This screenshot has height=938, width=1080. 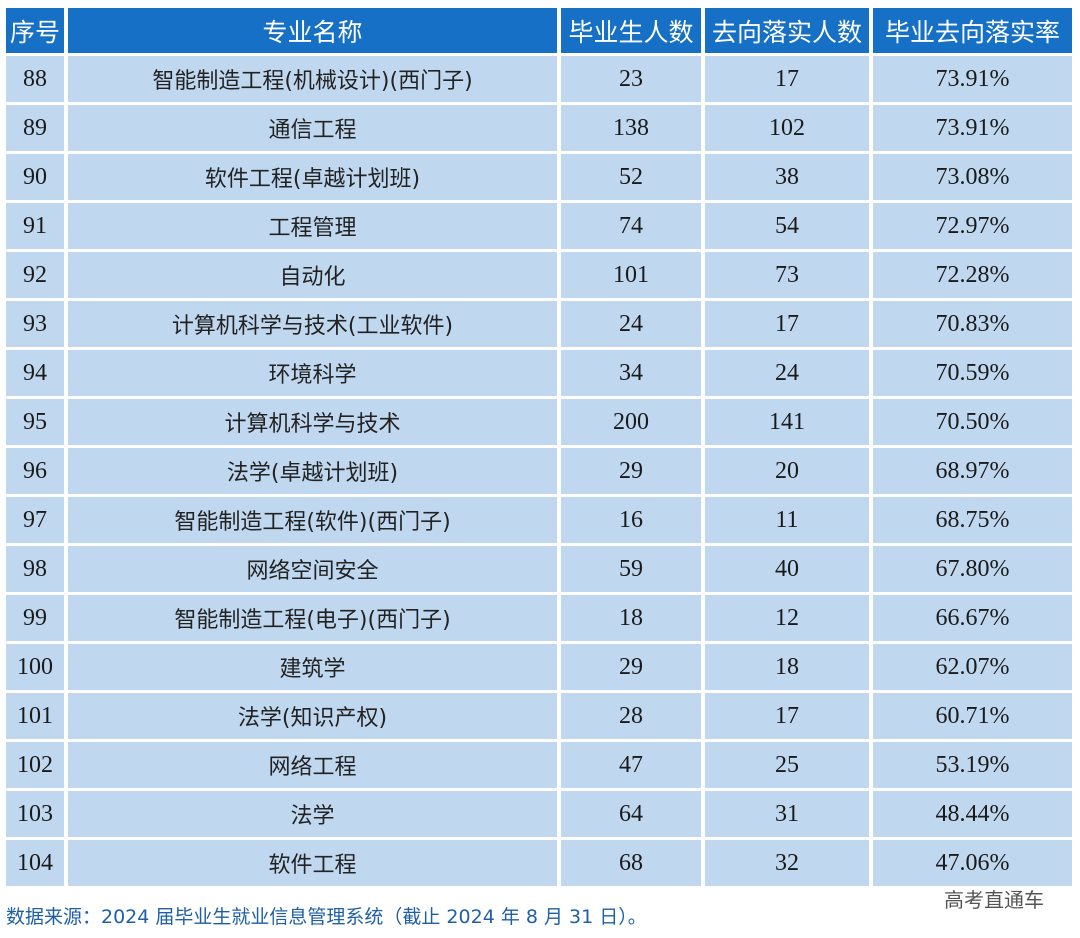 What do you see at coordinates (312, 618) in the screenshot?
I see `row-major: 智能制造工程(电子)(西门子)` at bounding box center [312, 618].